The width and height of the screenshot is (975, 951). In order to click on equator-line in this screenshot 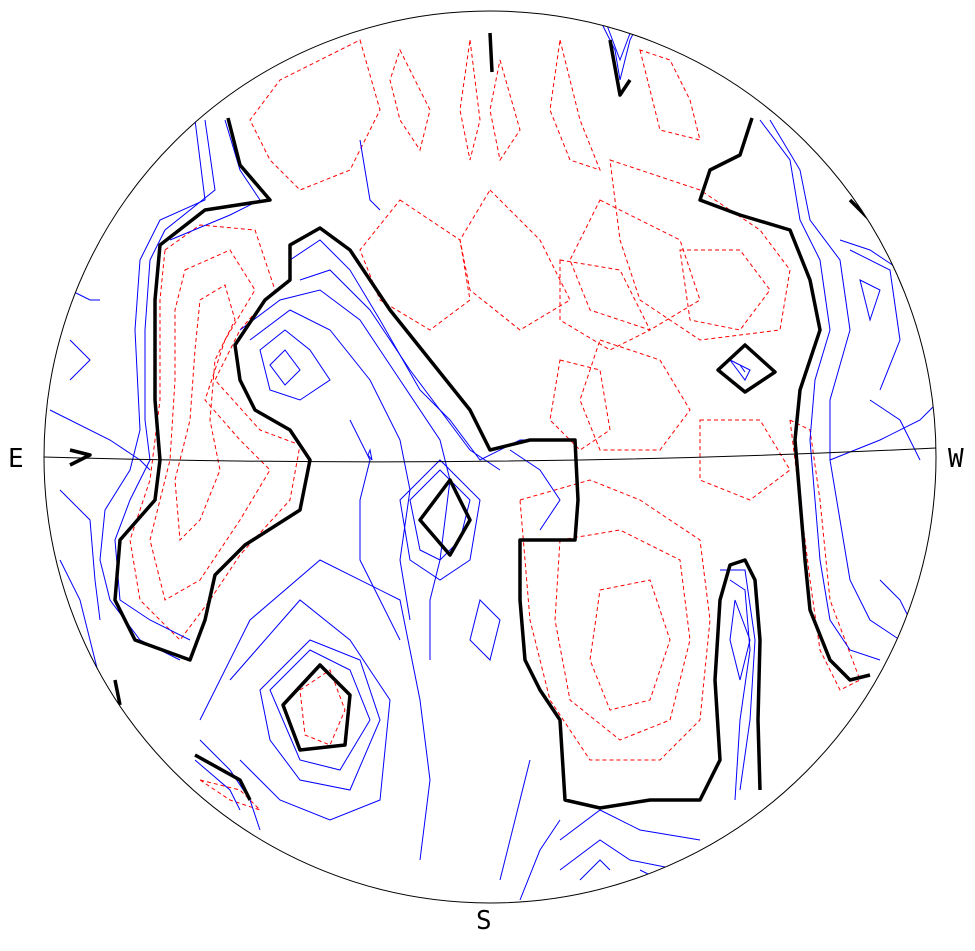, I will do `click(490, 455)`.